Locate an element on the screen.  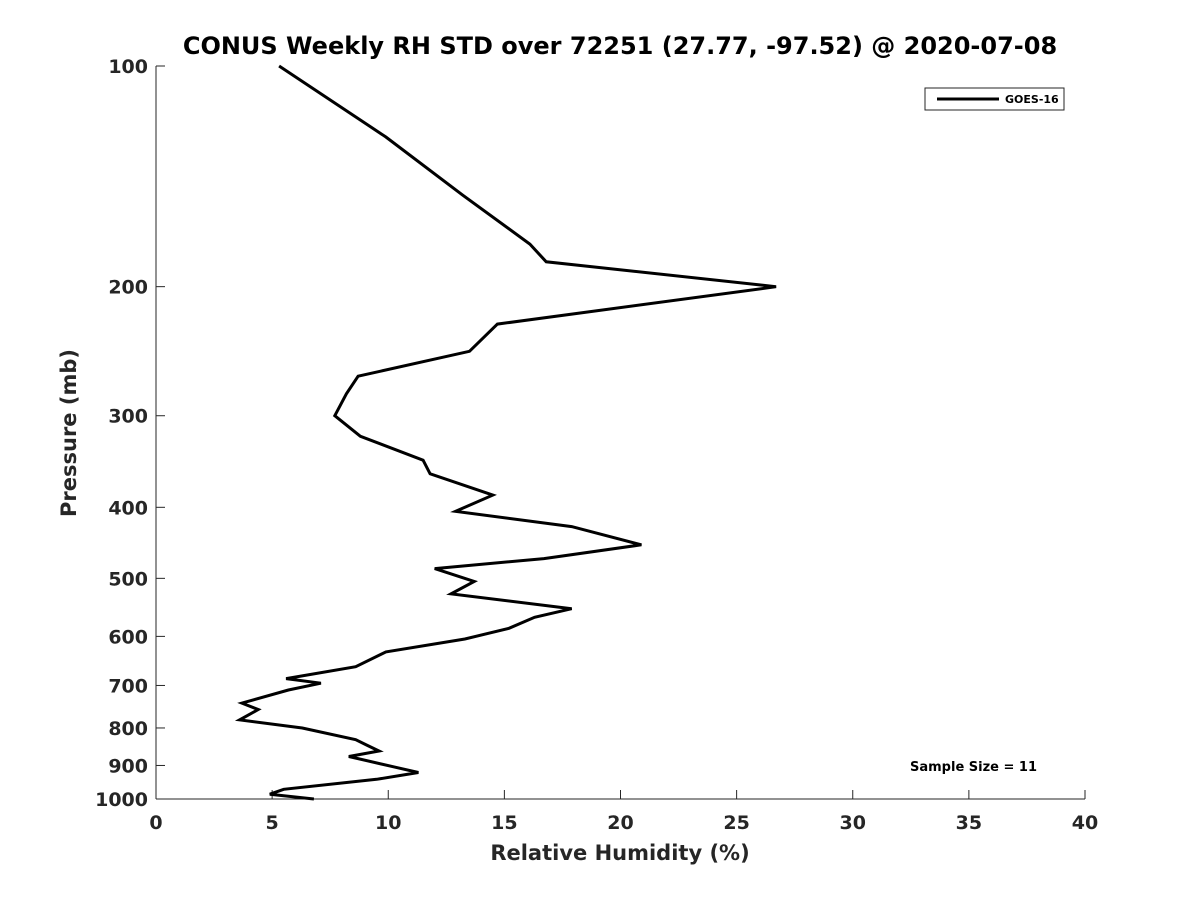
y-tick-label: 500 is located at coordinates (128, 579).